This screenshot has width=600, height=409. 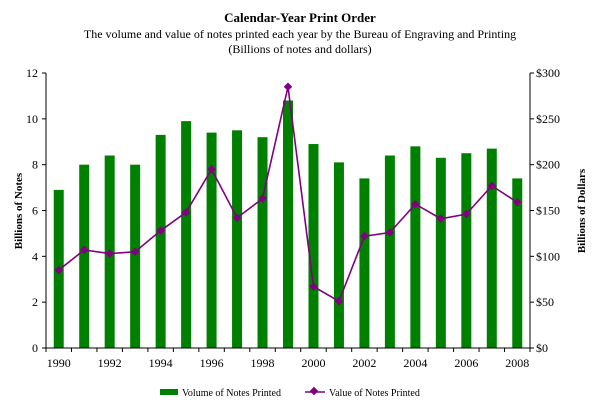 I want to click on bar-1999, so click(x=288, y=224).